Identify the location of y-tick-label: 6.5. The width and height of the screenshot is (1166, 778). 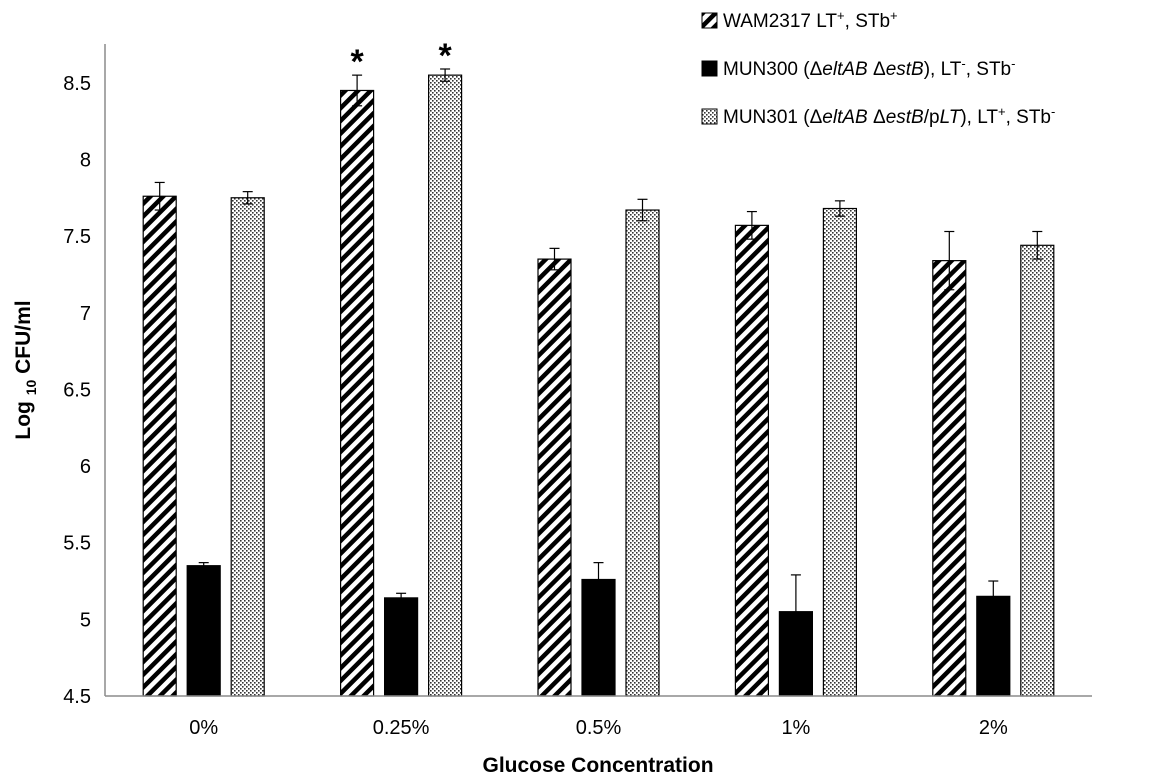
(77, 390).